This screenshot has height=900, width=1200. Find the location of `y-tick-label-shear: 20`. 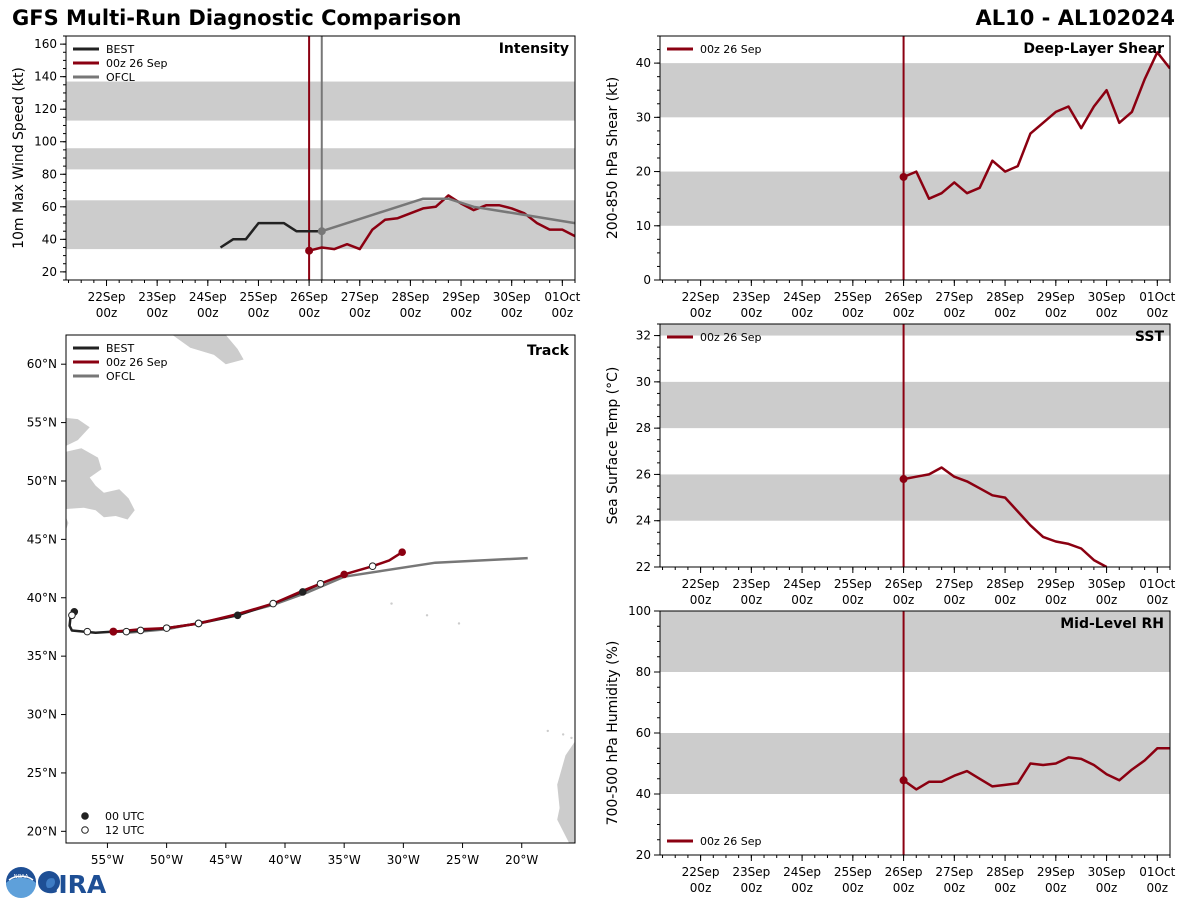

y-tick-label-shear: 20 is located at coordinates (643, 172).